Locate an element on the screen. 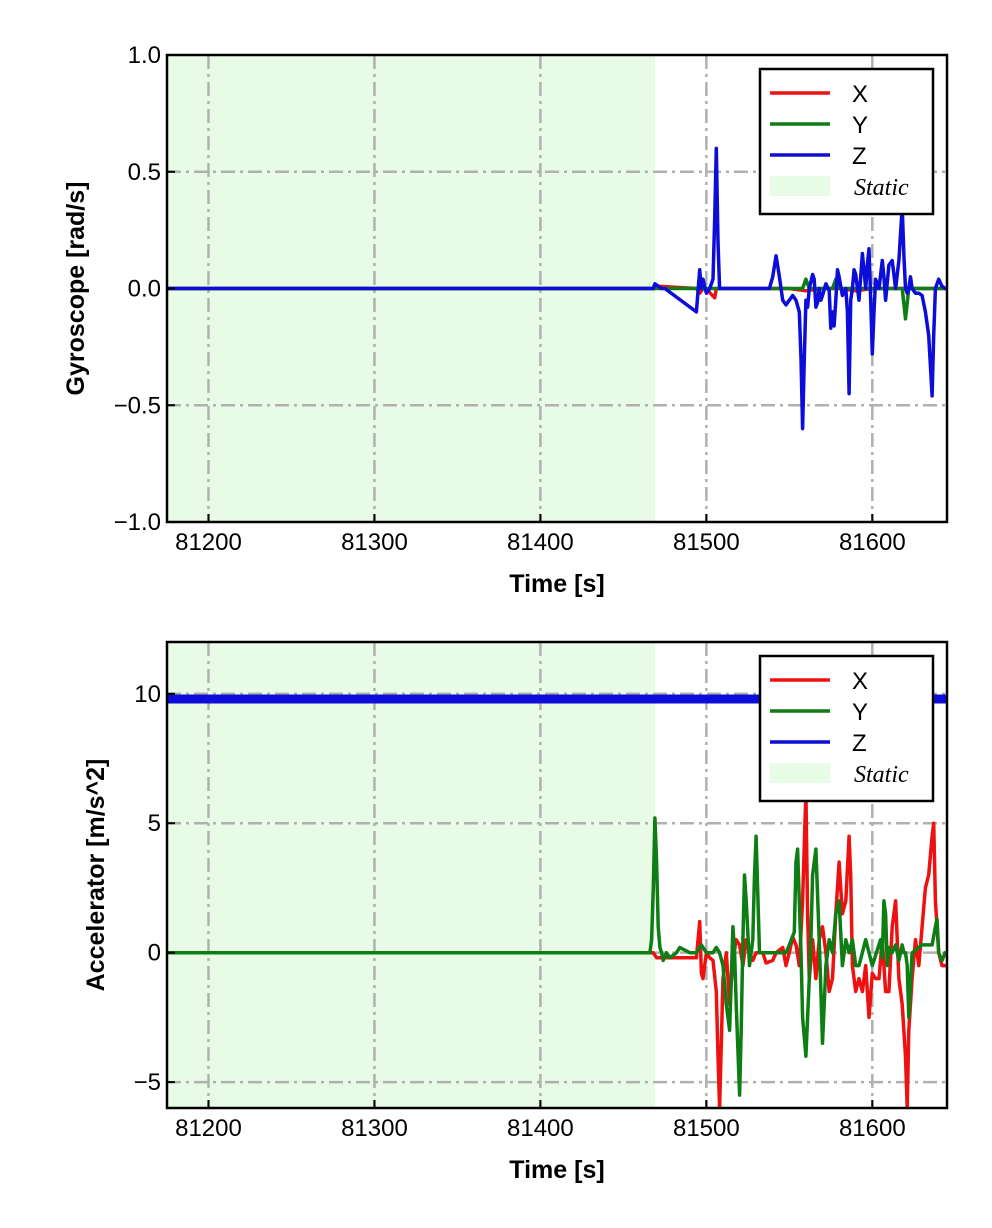 The width and height of the screenshot is (992, 1228). y-tick-label: 5 is located at coordinates (154, 823).